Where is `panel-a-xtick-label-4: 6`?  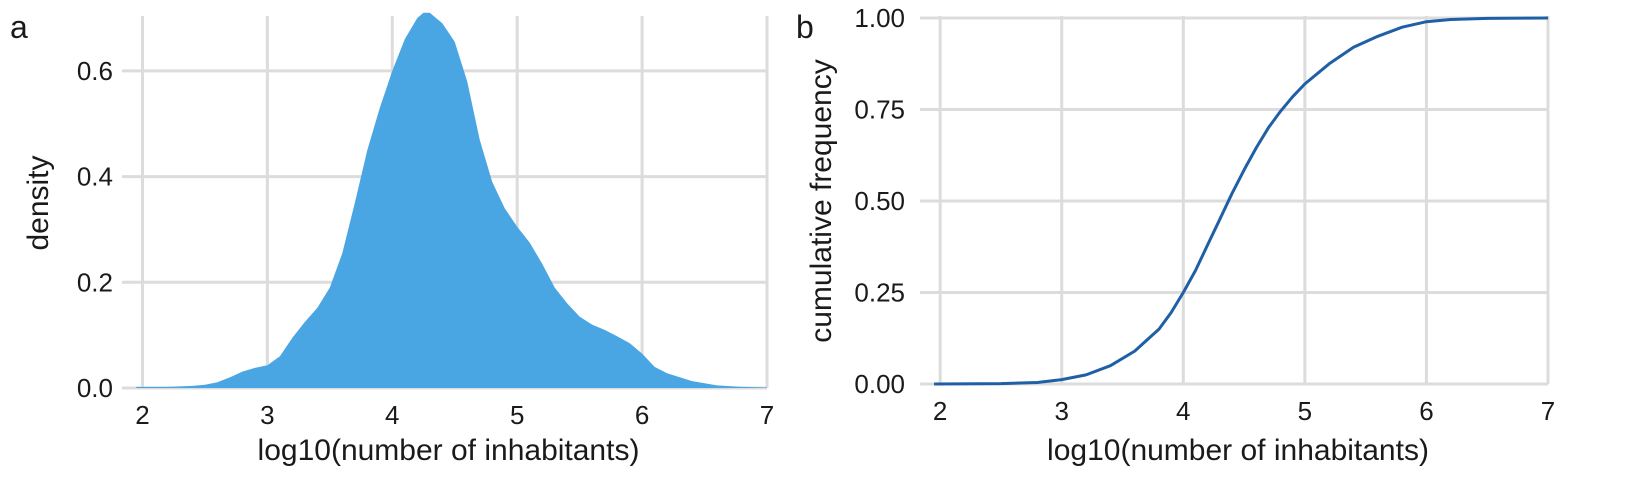 panel-a-xtick-label-4: 6 is located at coordinates (642, 415).